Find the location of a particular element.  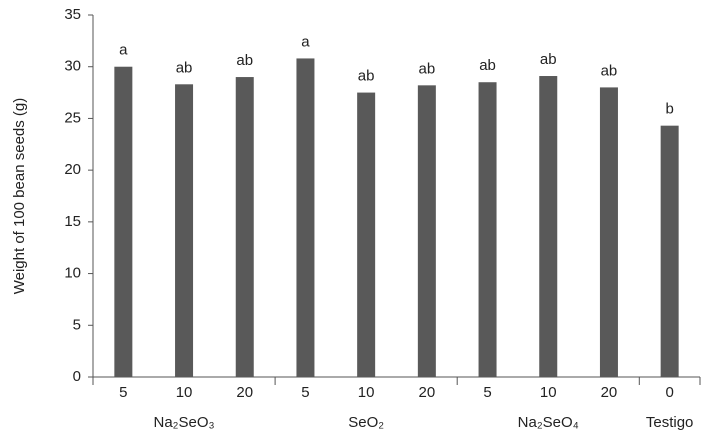

y-tick-label: 20 is located at coordinates (72, 169).